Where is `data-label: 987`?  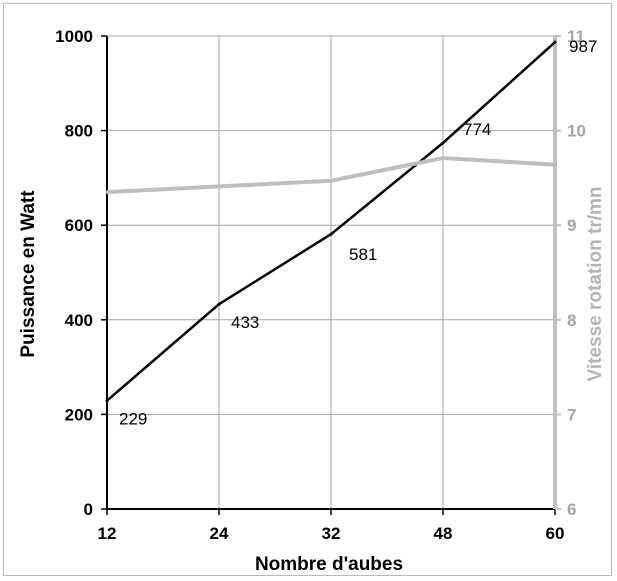
data-label: 987 is located at coordinates (583, 46).